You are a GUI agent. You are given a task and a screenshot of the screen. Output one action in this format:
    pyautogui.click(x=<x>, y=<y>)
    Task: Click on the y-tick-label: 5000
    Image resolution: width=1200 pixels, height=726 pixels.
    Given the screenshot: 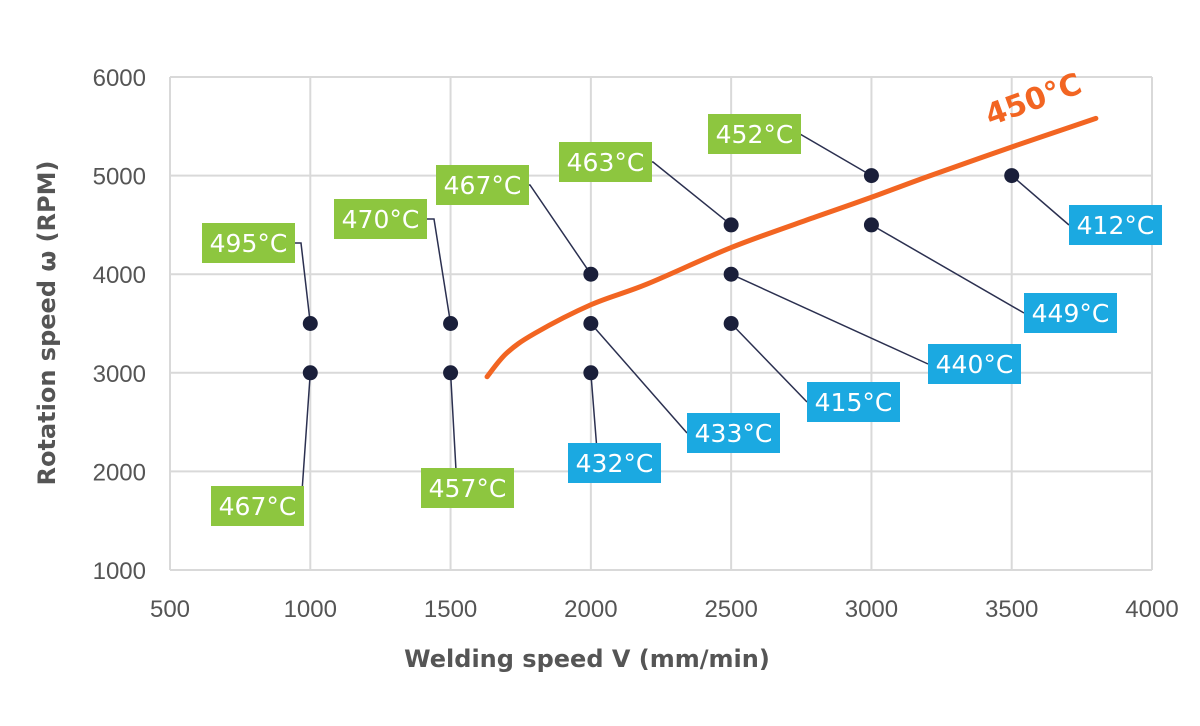 What is the action you would take?
    pyautogui.click(x=119, y=177)
    